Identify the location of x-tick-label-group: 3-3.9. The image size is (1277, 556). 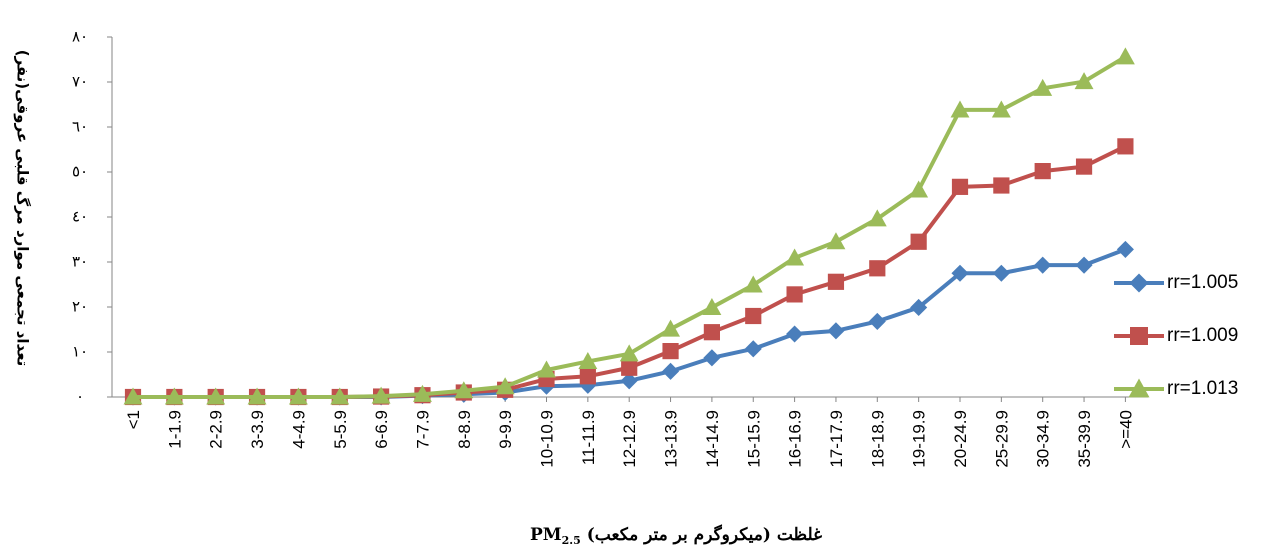
(257, 429).